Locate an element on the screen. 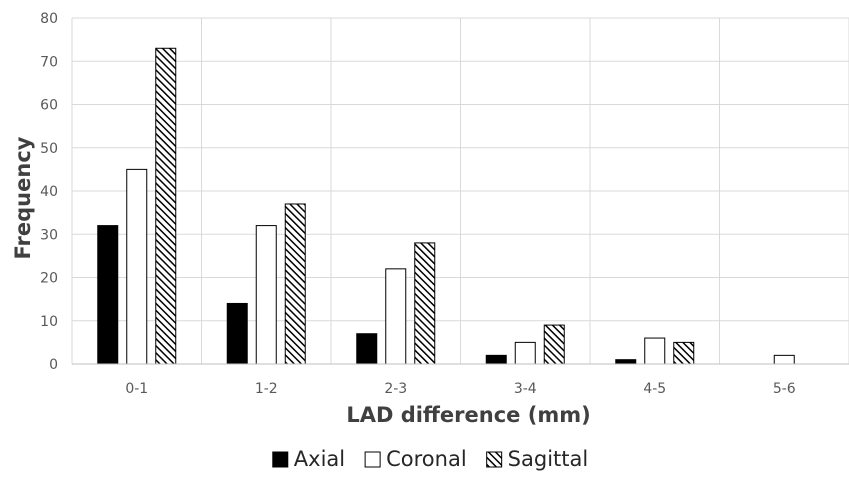 This screenshot has width=849, height=478. x-tick-label: 4-5 is located at coordinates (654, 389).